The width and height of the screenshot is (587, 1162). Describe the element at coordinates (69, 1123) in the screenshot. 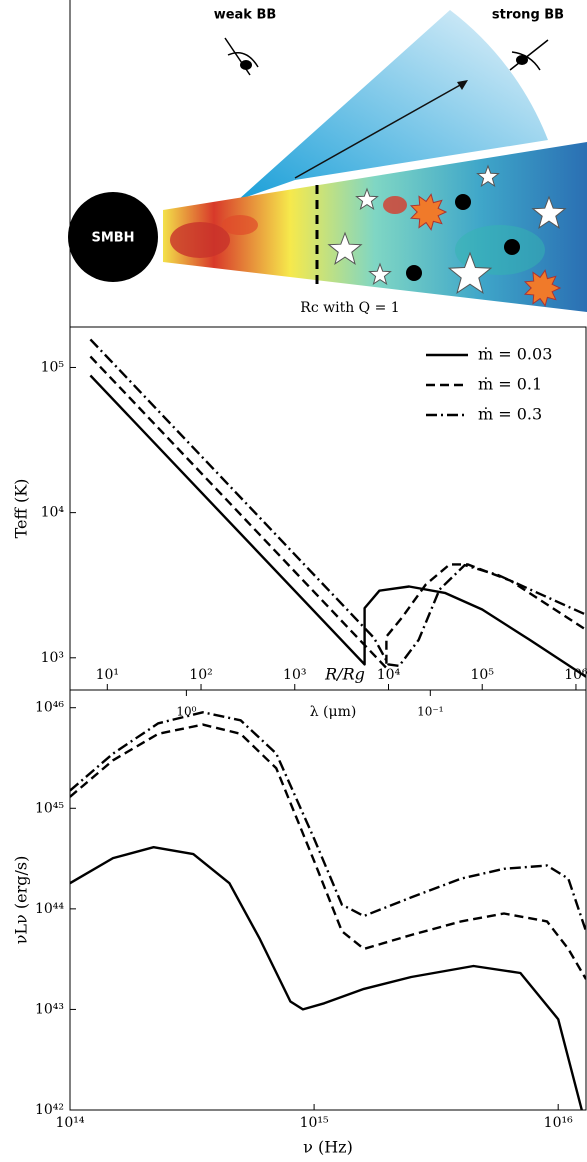

I see `x-tick-label: 10¹⁴` at that location.